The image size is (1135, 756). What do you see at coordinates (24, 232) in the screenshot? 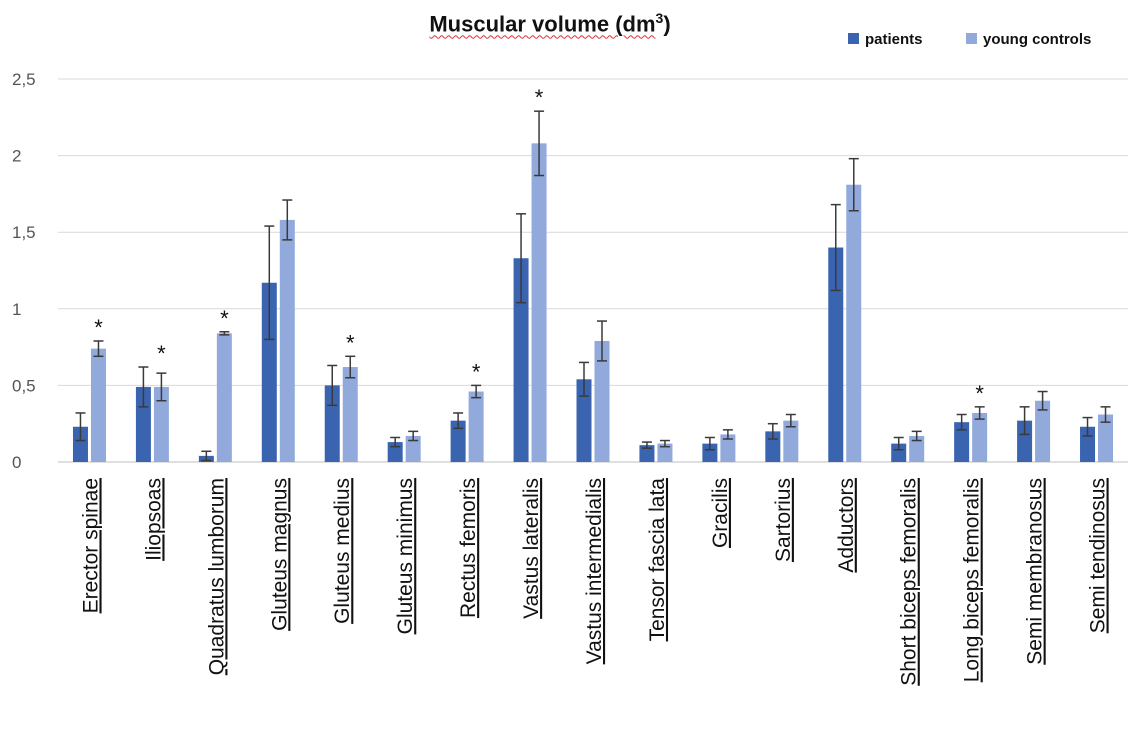
I see `y-tick-label: 1,5` at bounding box center [24, 232].